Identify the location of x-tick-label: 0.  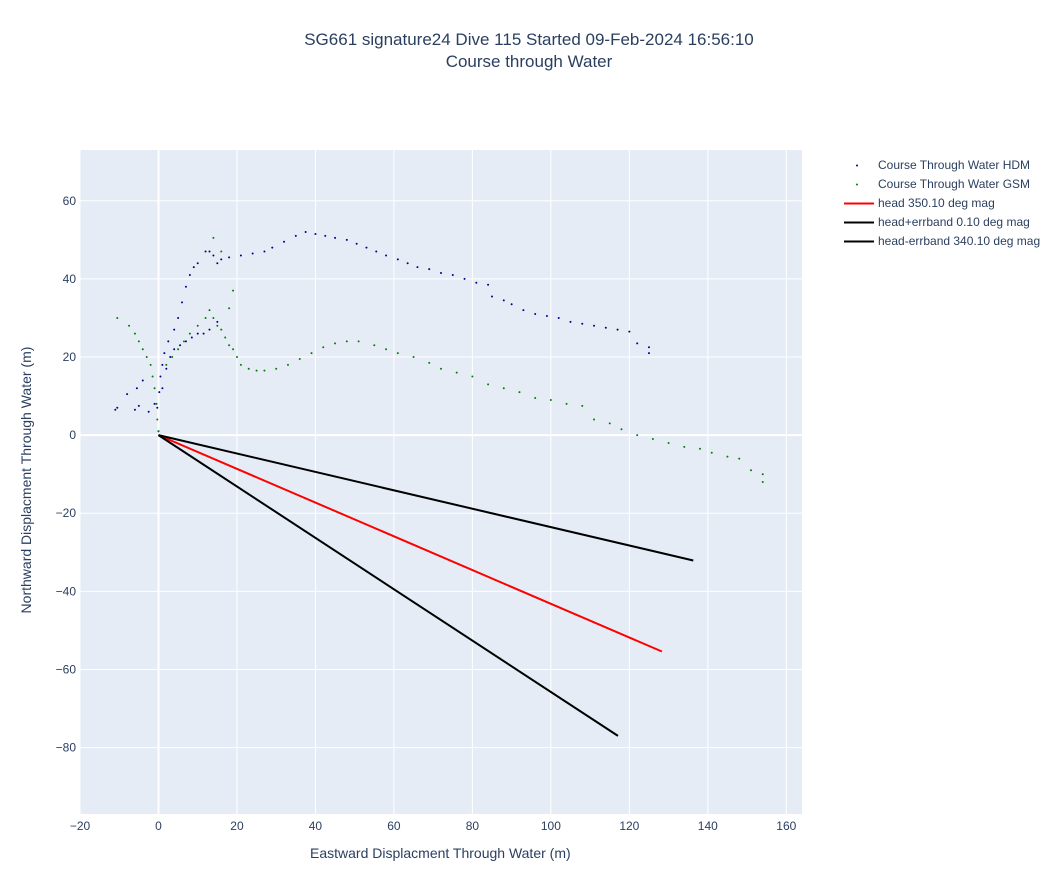
(158, 826).